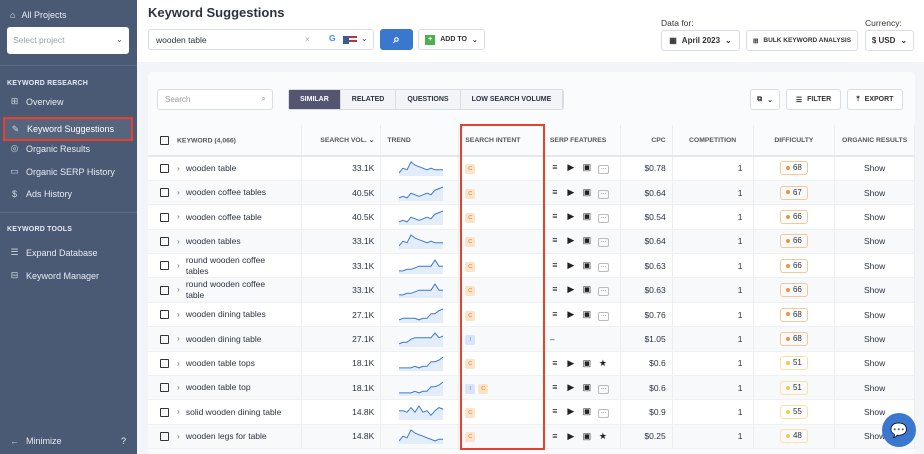 Image resolution: width=924 pixels, height=454 pixels. I want to click on clear-icon: ×, so click(307, 39).